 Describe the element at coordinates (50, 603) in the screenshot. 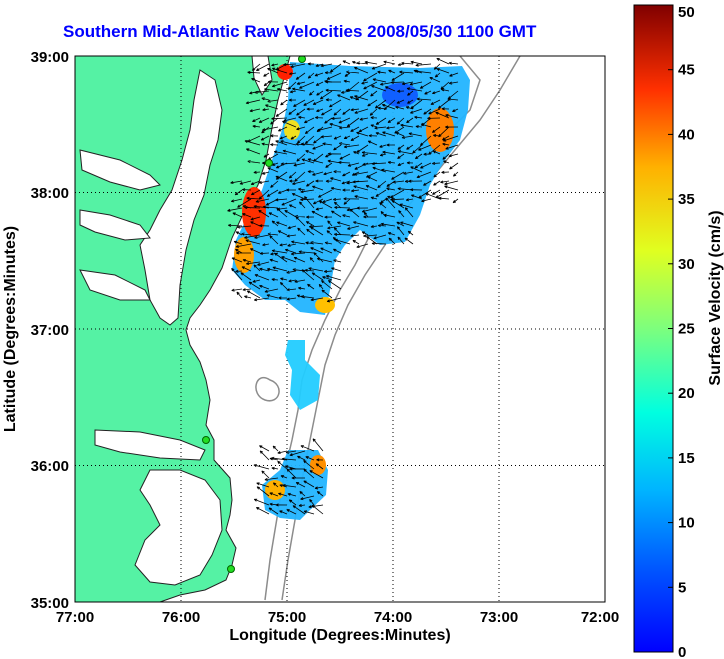

I see `y-tick-label: 35:00` at that location.